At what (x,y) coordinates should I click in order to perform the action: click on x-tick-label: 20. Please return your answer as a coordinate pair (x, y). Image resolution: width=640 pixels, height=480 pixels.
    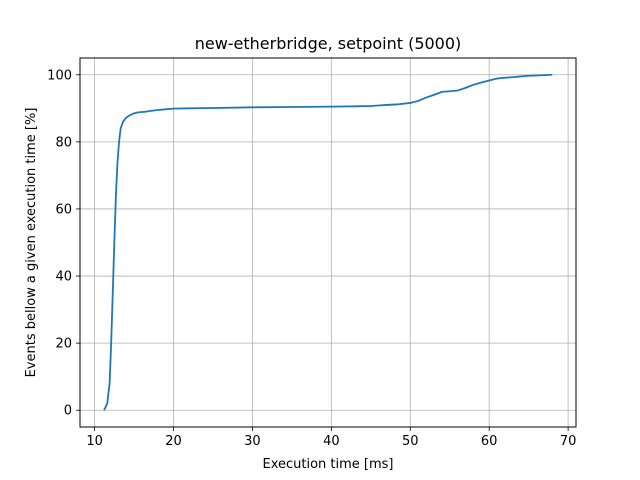
    Looking at the image, I should click on (173, 441).